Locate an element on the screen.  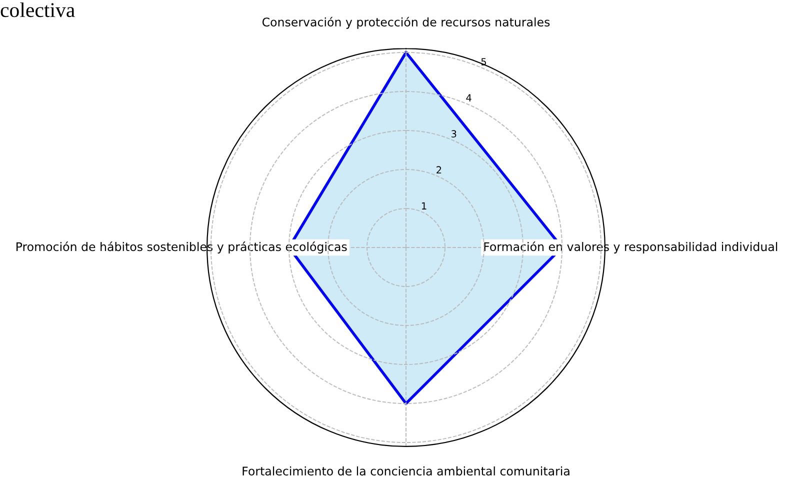
chart-title: colectiva is located at coordinates (37, 10).